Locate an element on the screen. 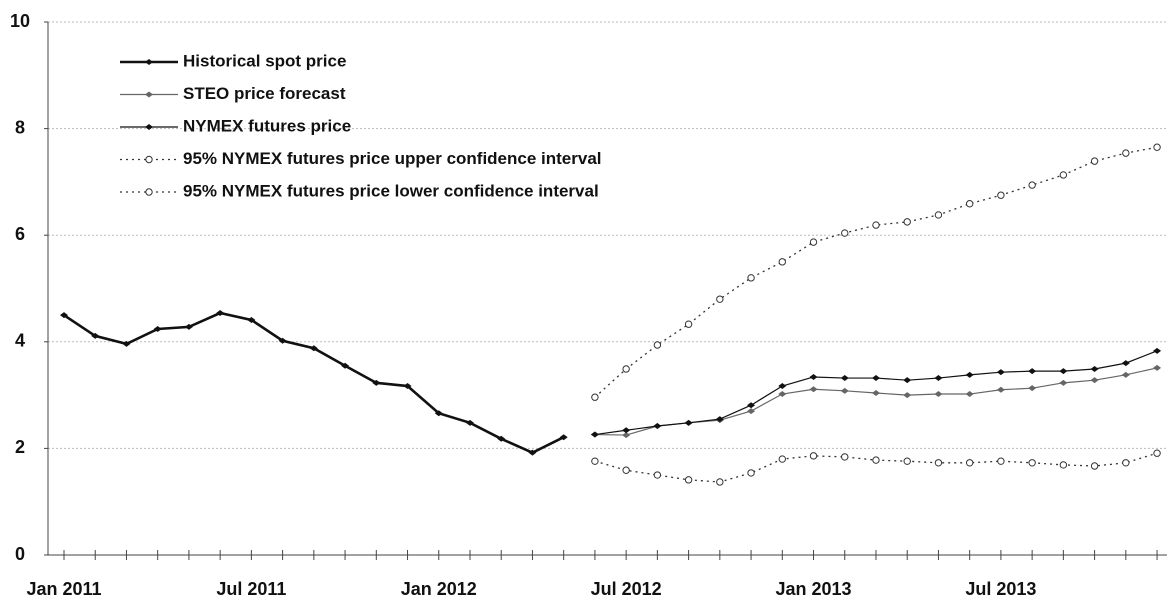 The height and width of the screenshot is (603, 1167). x-tick-label: Jul 2011 is located at coordinates (251, 589).